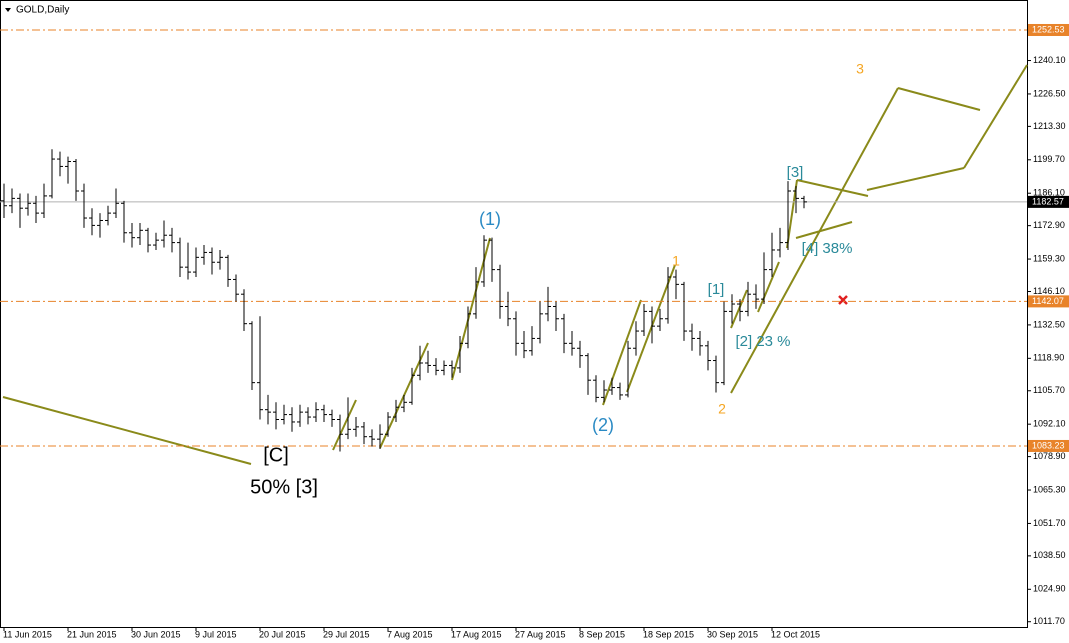 Image resolution: width=1069 pixels, height=643 pixels. What do you see at coordinates (722, 409) in the screenshot?
I see `wave-label: 2` at bounding box center [722, 409].